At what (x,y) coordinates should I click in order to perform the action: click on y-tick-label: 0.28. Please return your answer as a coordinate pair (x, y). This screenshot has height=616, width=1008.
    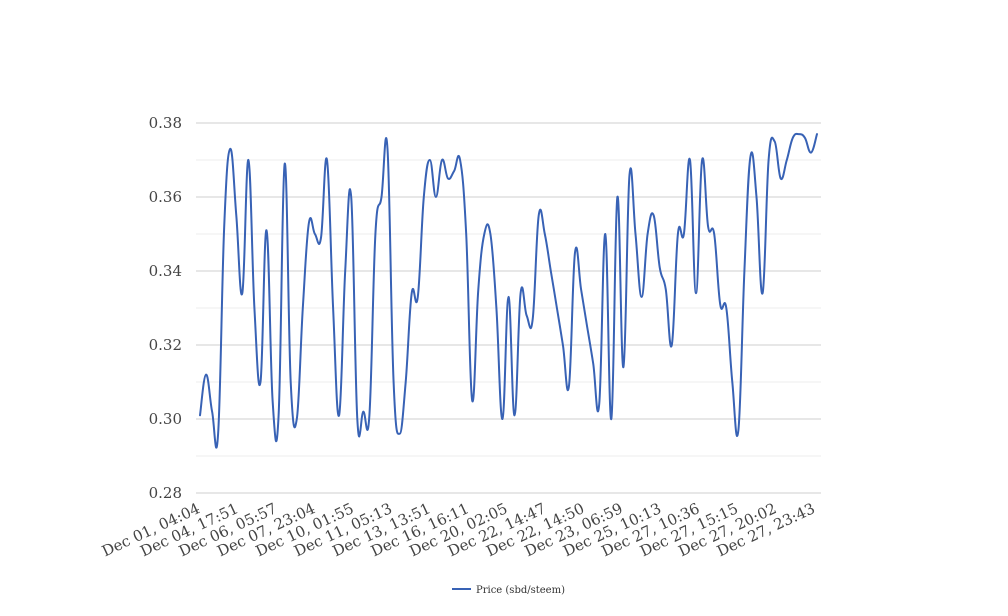
    Looking at the image, I should click on (165, 493).